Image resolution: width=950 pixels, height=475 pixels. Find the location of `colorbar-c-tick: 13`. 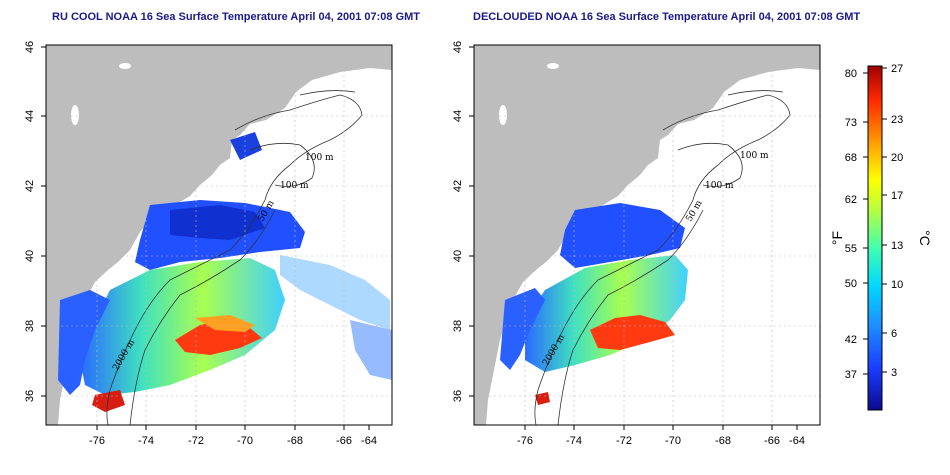

colorbar-c-tick: 13 is located at coordinates (897, 246).